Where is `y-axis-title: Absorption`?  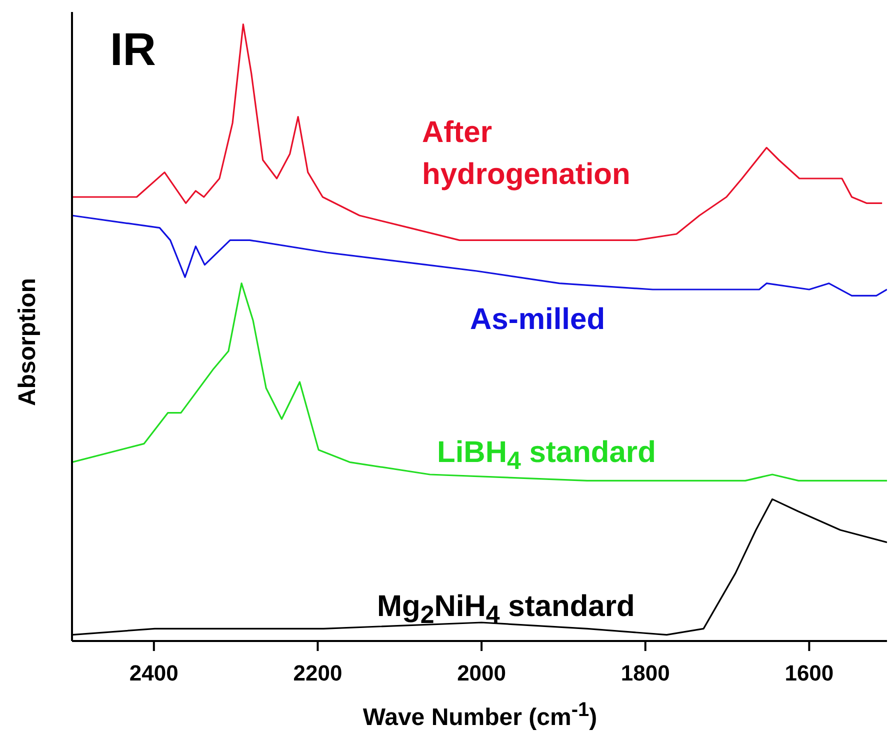 y-axis-title: Absorption is located at coordinates (28, 342).